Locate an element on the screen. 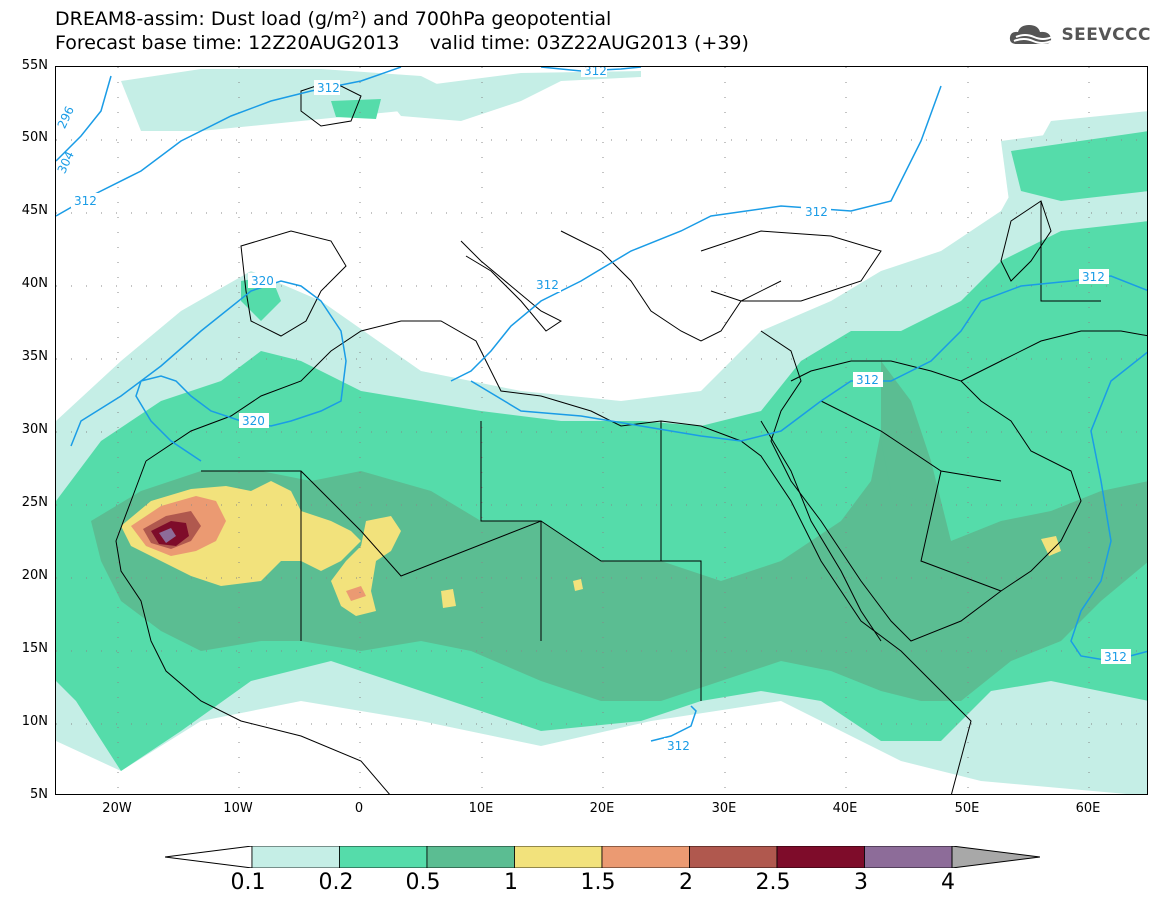 This screenshot has width=1165, height=907. lat-label-50n: 50N is located at coordinates (34, 137).